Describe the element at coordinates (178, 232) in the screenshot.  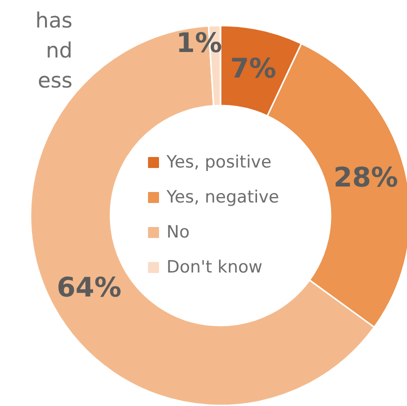
I see `legend-label: No` at that location.